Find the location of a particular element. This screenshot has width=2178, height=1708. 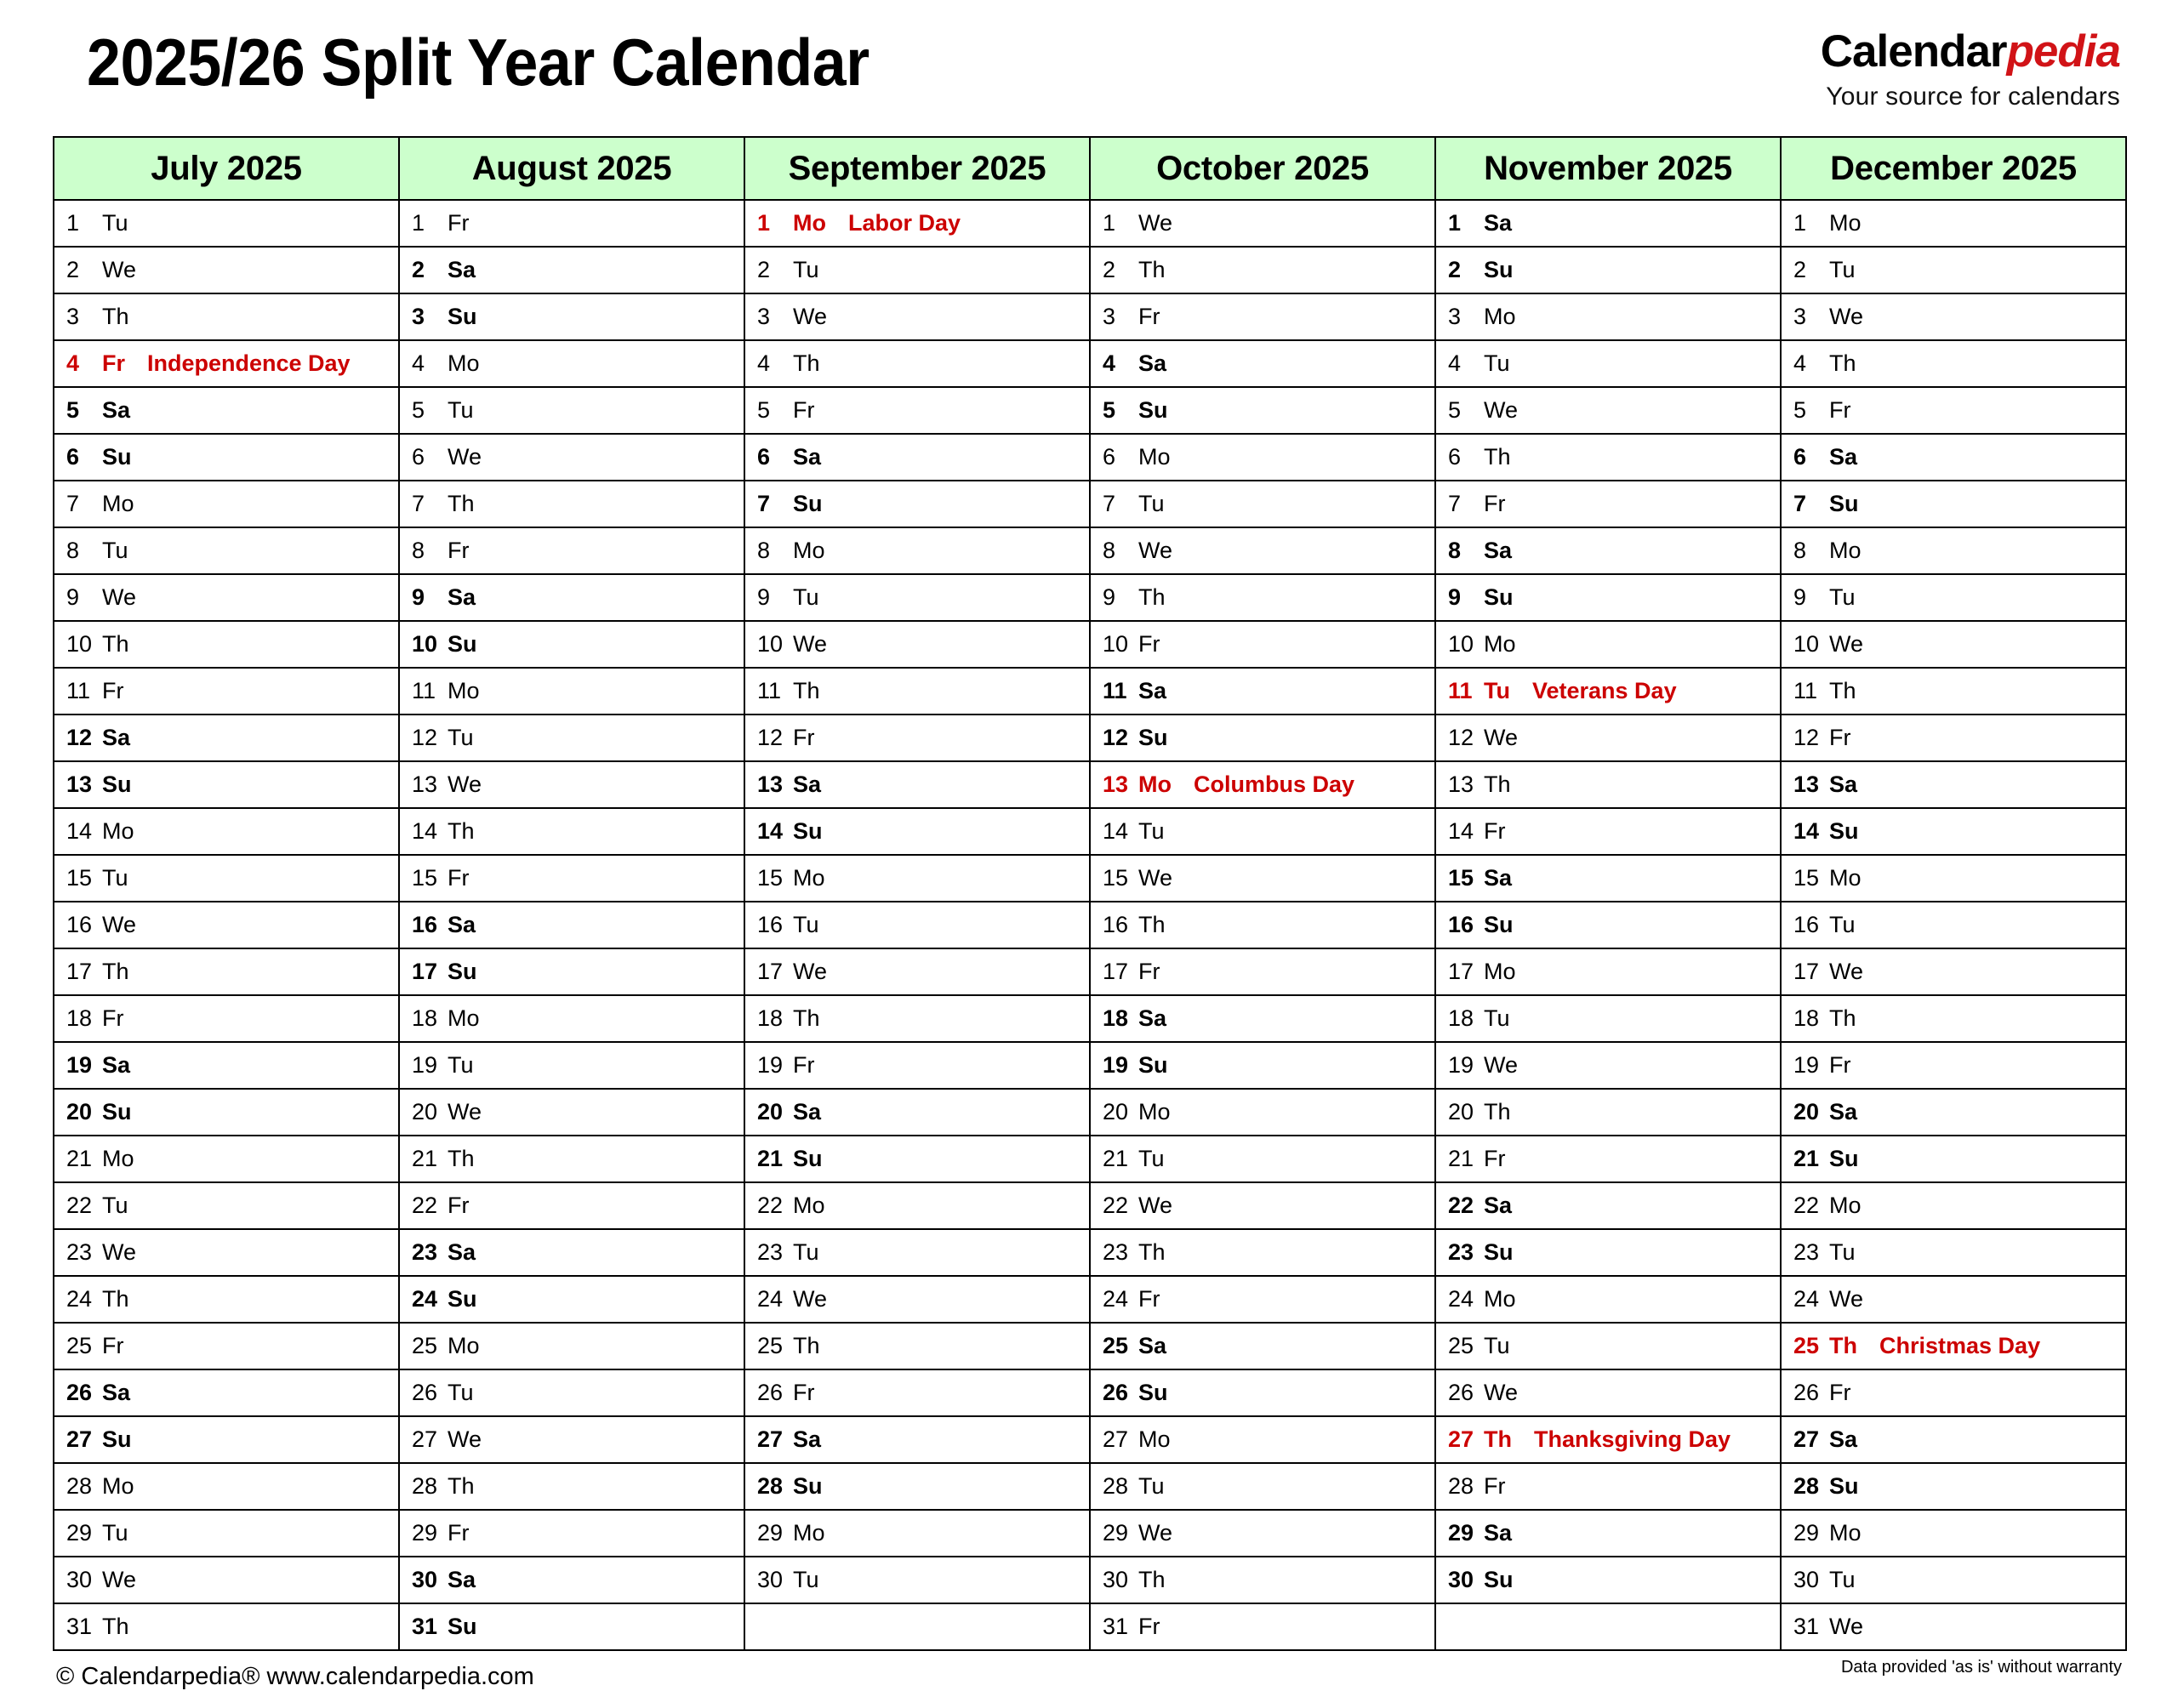

calendar-cell-day: 20 Mo is located at coordinates (1262, 1112).